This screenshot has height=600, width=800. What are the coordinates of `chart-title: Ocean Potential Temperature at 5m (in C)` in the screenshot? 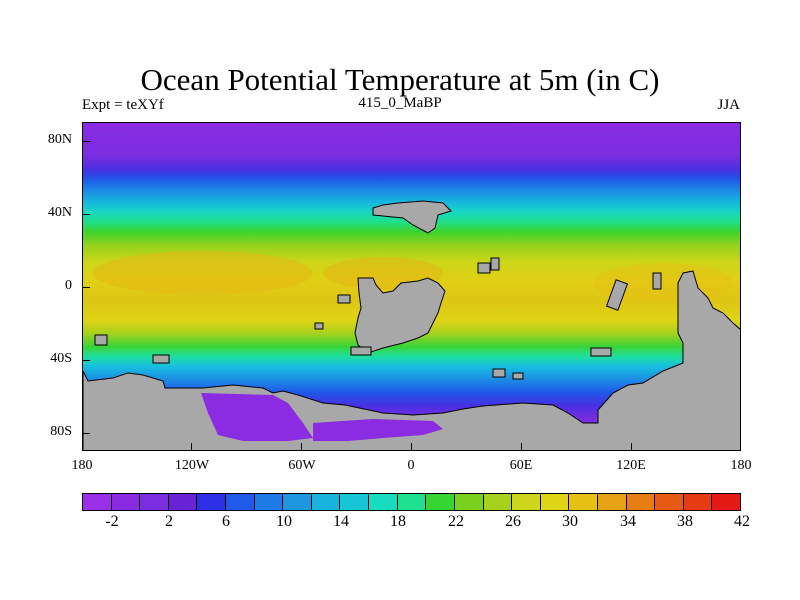 It's located at (400, 79).